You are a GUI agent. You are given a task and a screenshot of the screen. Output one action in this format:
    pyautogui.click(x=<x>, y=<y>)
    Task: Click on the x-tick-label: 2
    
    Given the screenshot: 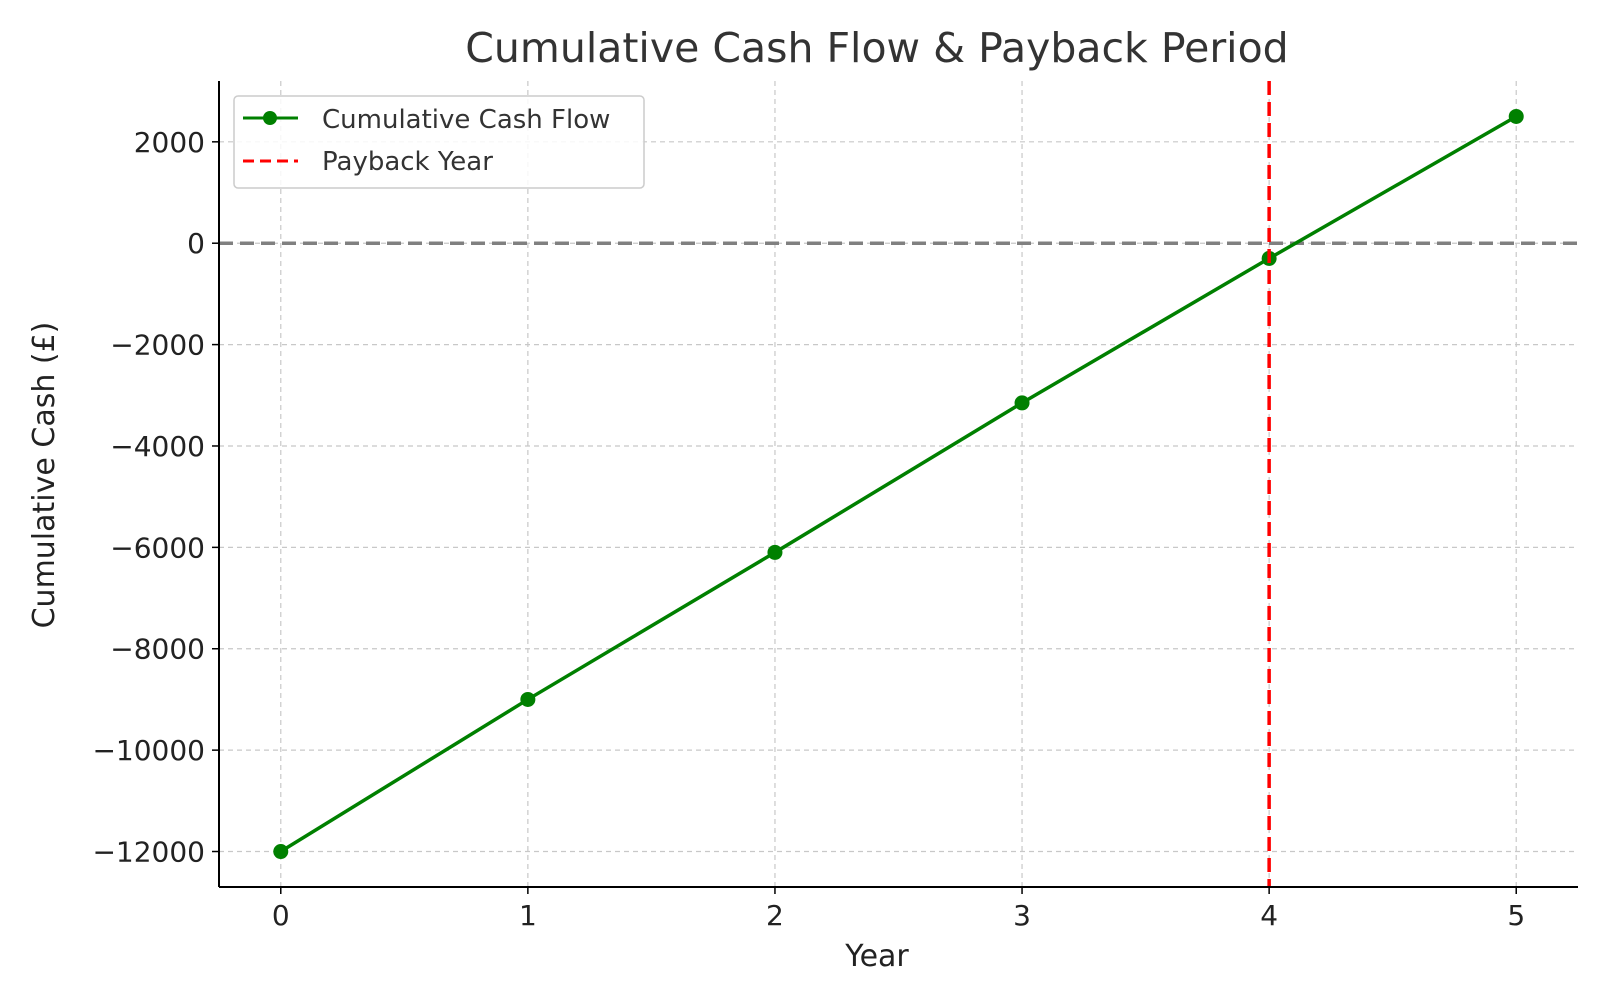 What is the action you would take?
    pyautogui.click(x=775, y=915)
    